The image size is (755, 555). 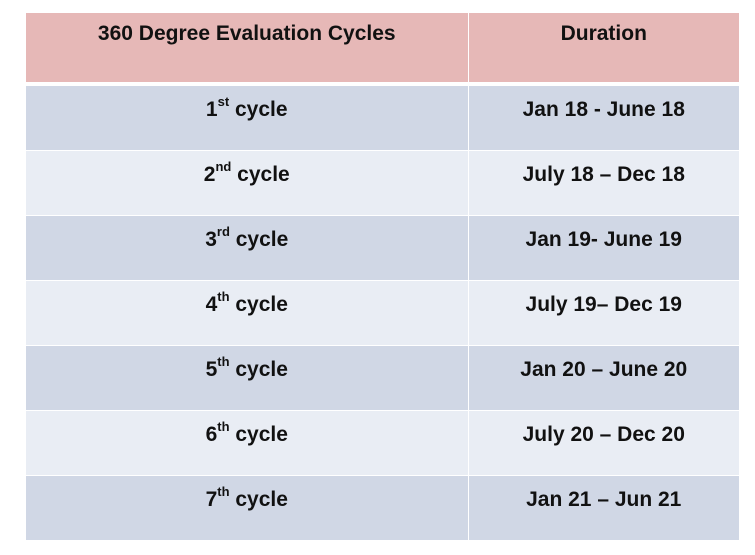 I want to click on cycle-number: 1, so click(x=211, y=109).